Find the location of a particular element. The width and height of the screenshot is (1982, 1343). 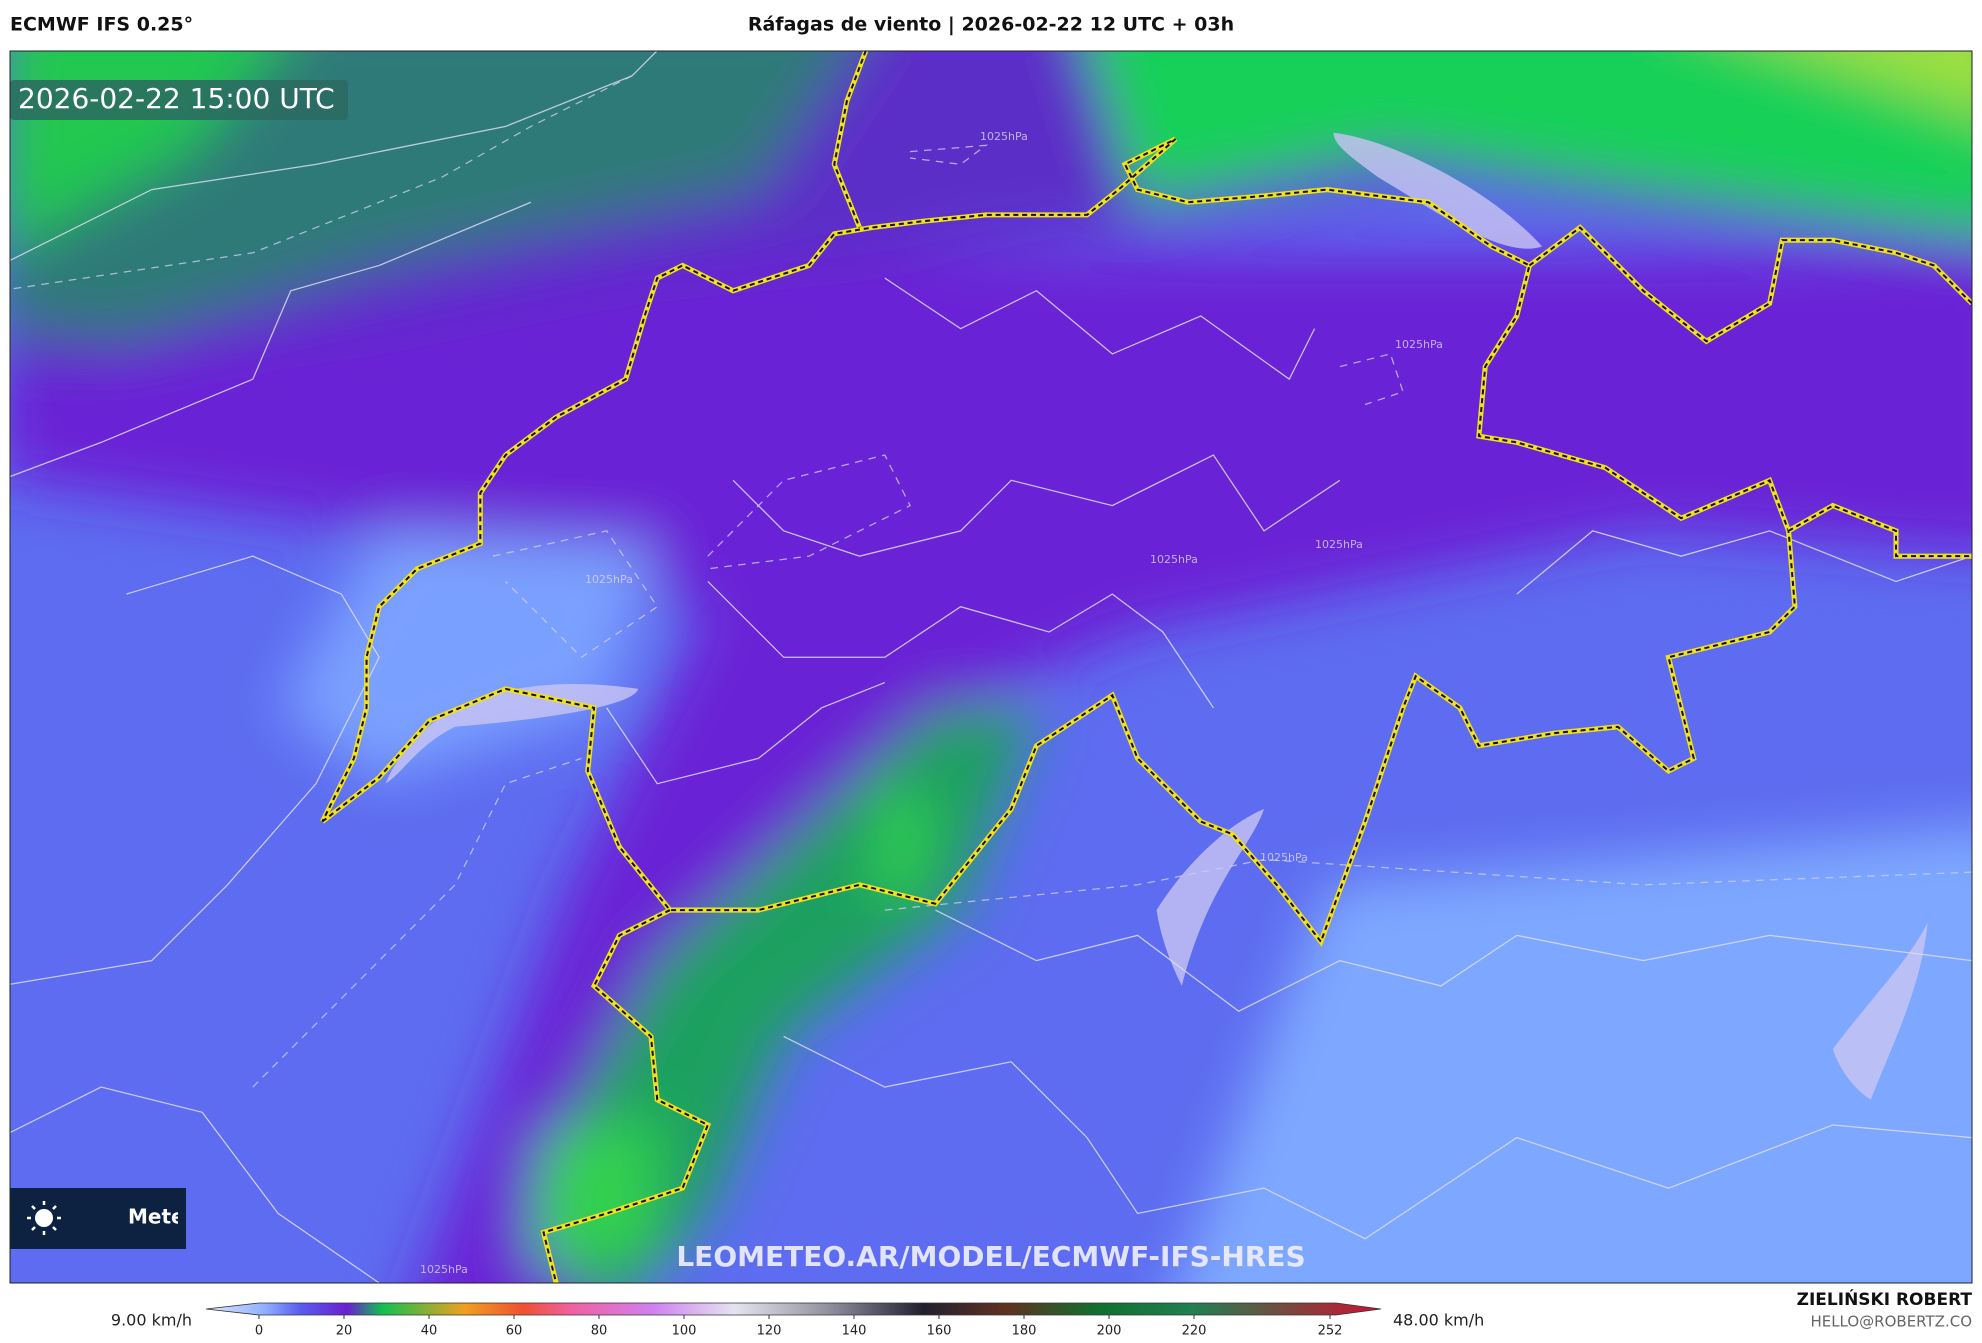

logo-text: Meteo is located at coordinates (163, 1217).